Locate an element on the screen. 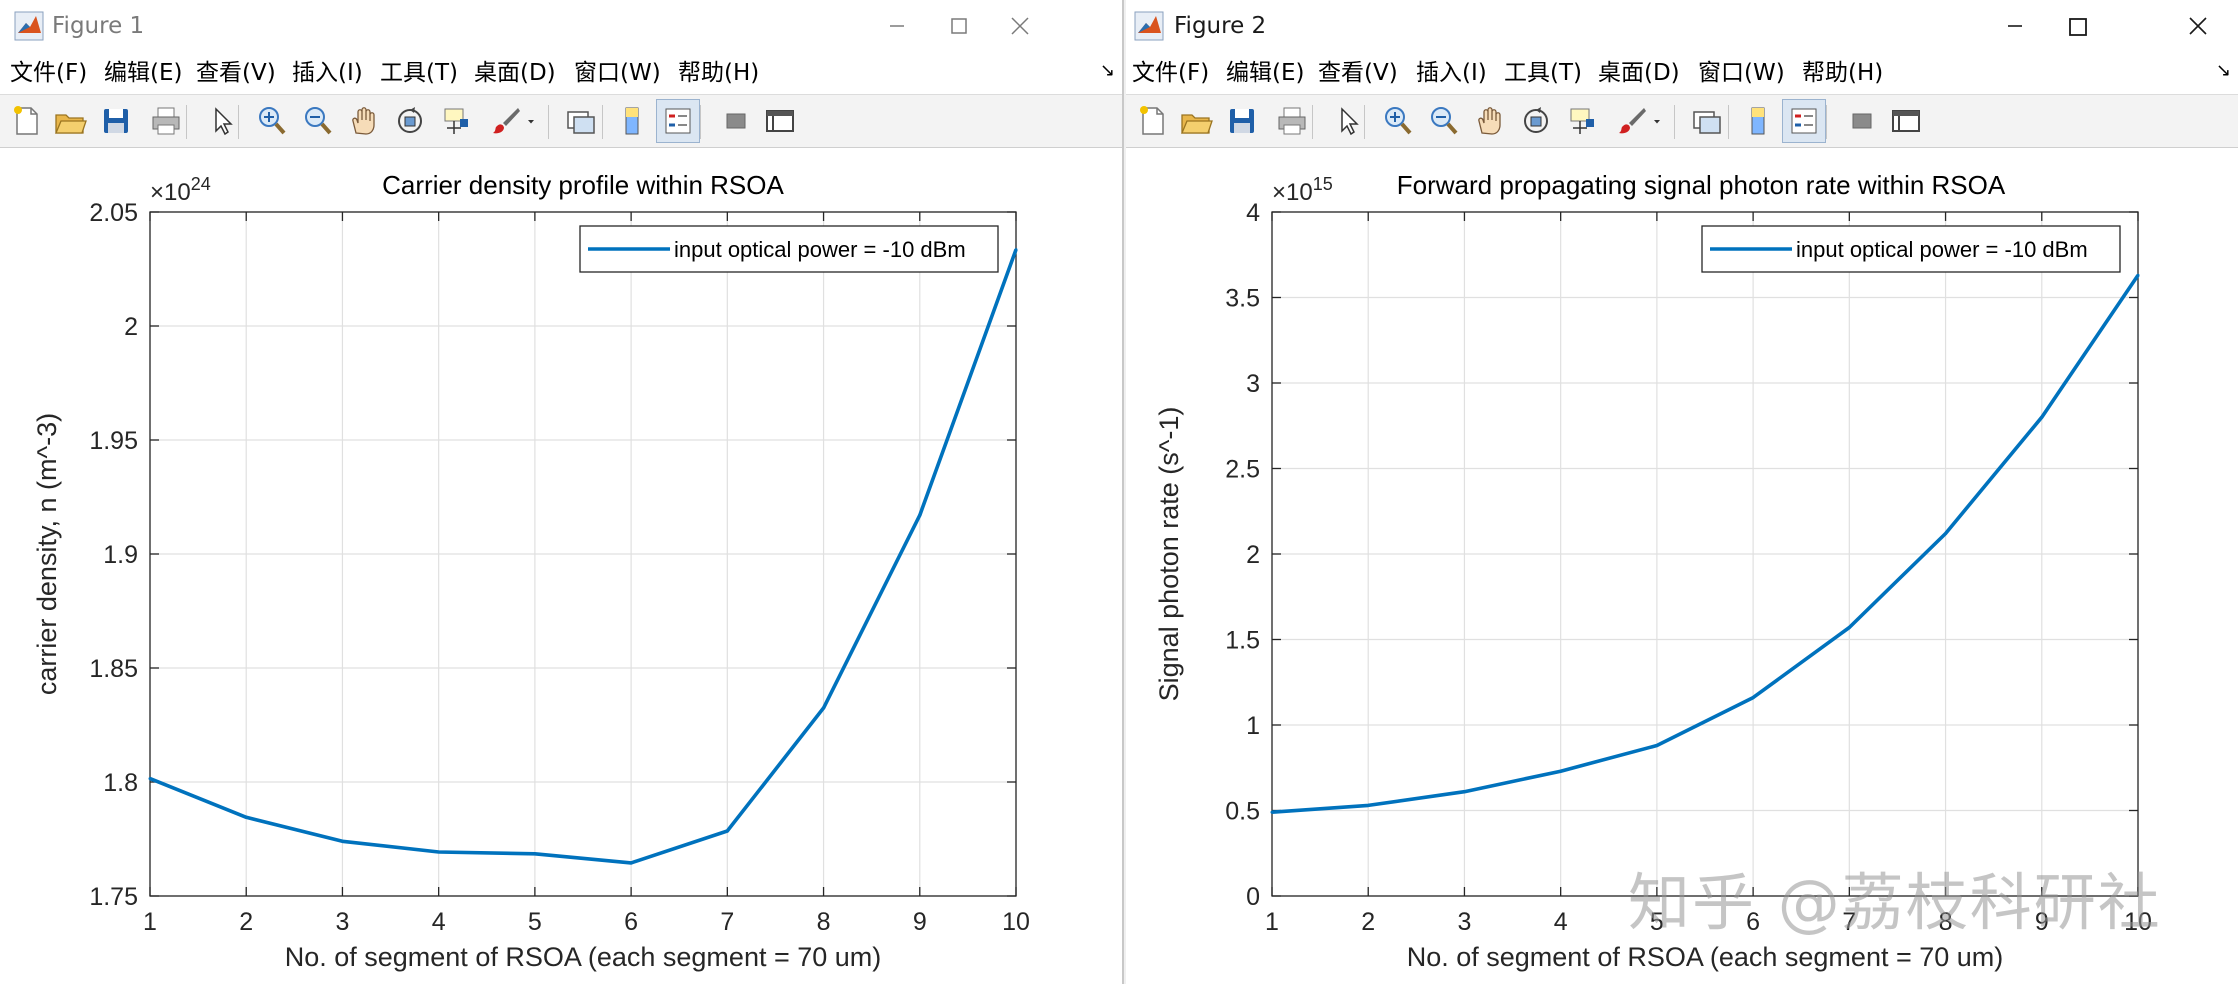  x-tick-label: 8 is located at coordinates (1946, 922).